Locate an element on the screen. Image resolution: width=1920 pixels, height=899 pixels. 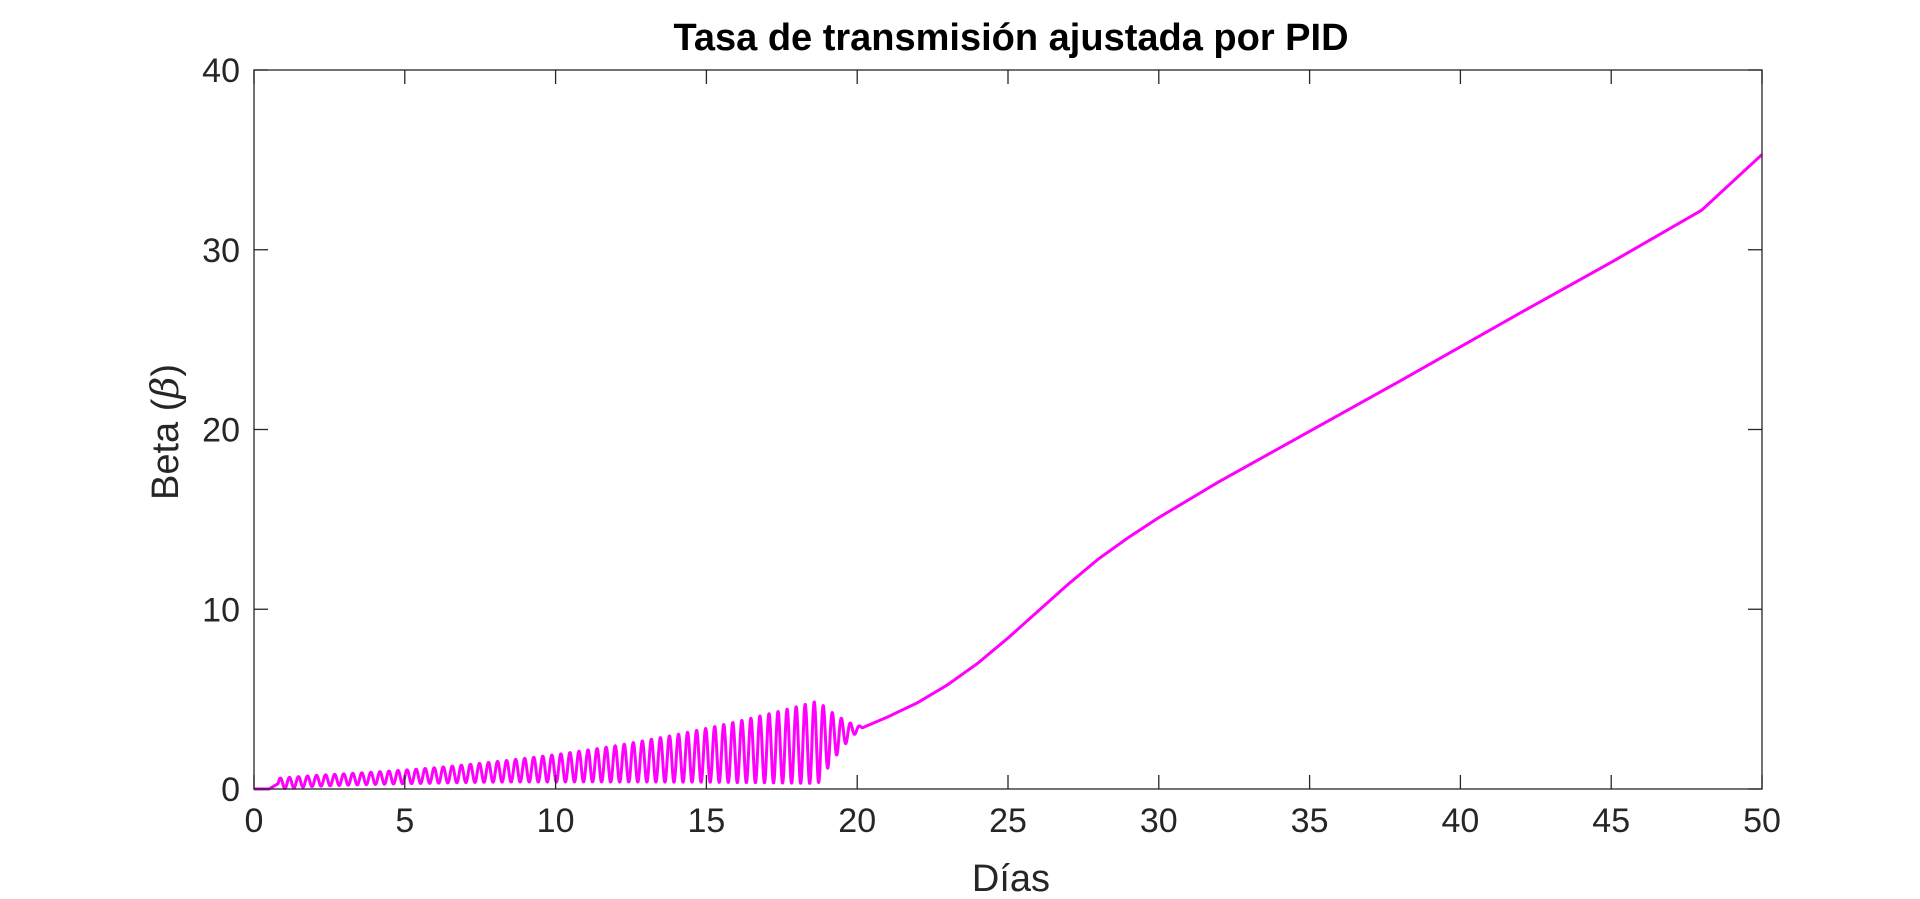
x-tick-label: 20 is located at coordinates (857, 821).